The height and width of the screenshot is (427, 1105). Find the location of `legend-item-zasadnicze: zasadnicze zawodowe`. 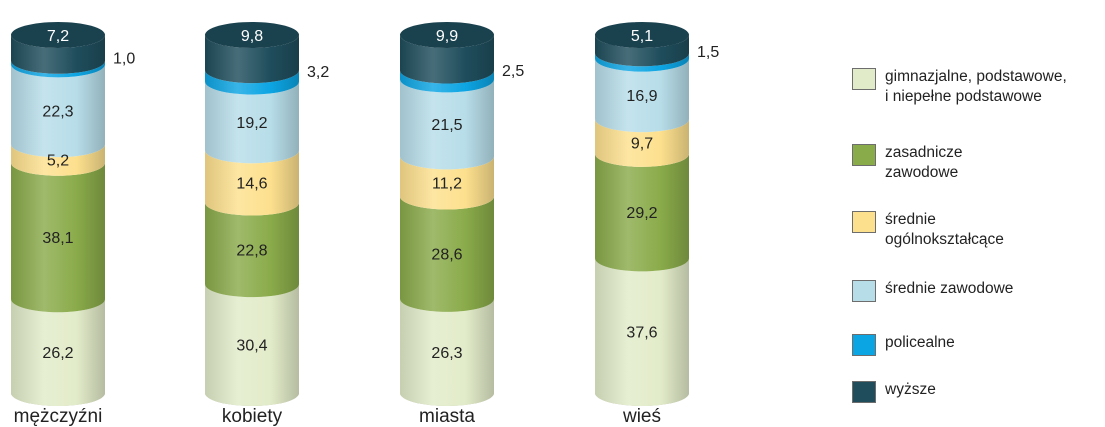

legend-item-zasadnicze: zasadnicze zawodowe is located at coordinates (907, 163).